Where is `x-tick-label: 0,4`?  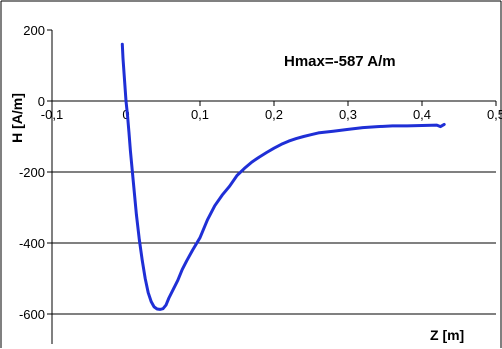
x-tick-label: 0,4 is located at coordinates (422, 114).